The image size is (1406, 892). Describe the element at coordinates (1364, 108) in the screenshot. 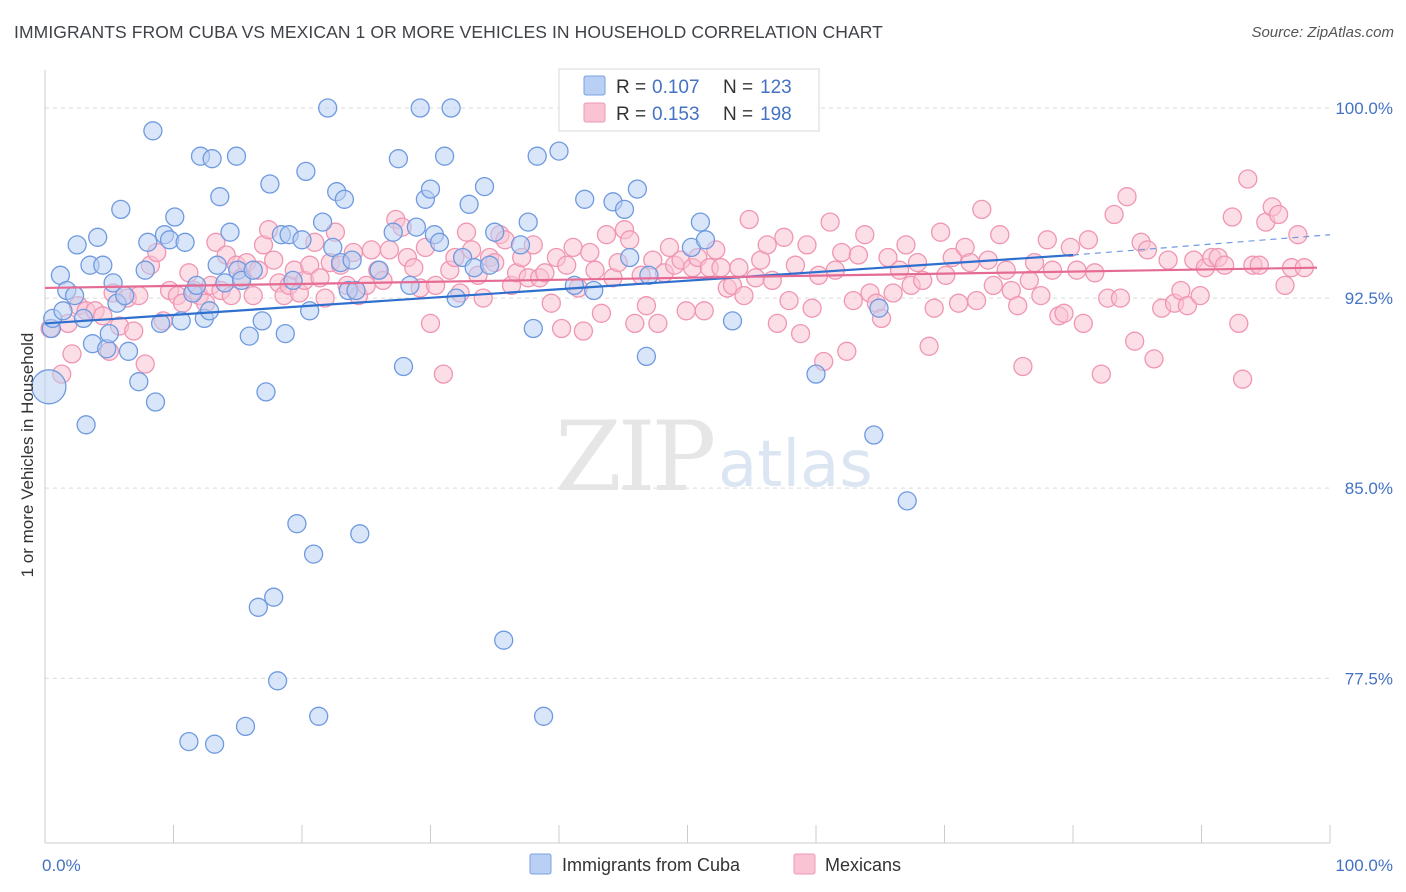

I see `y-tick-label-0: 100.0%` at that location.